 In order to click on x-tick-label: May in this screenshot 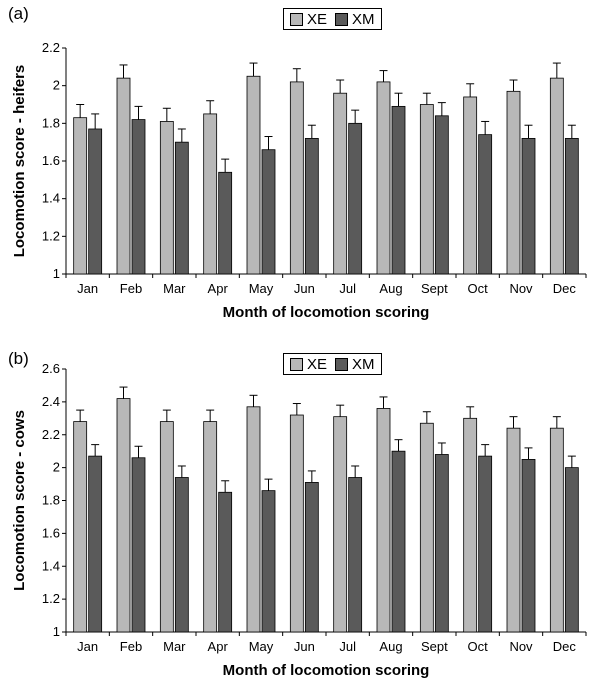, I will do `click(261, 288)`.